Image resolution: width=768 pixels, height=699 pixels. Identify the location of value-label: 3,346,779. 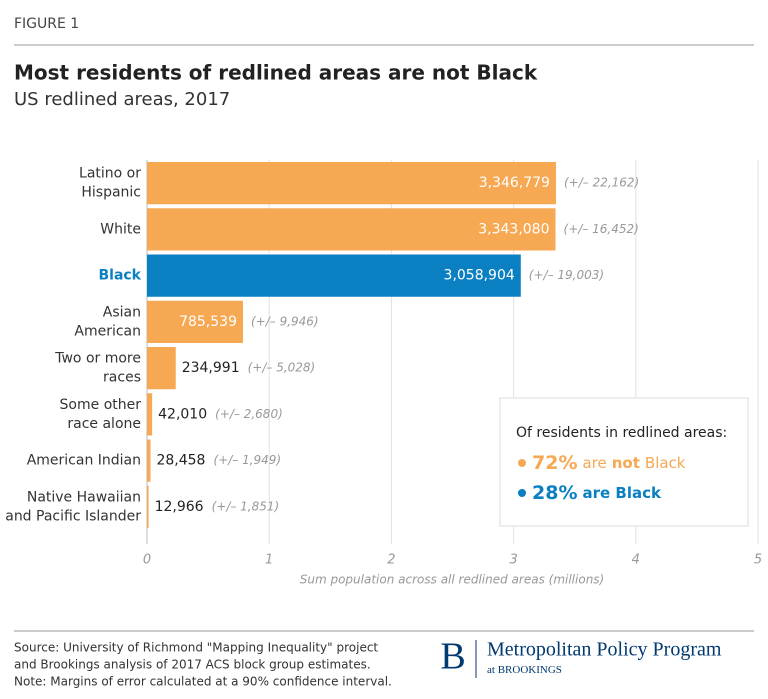
(514, 183).